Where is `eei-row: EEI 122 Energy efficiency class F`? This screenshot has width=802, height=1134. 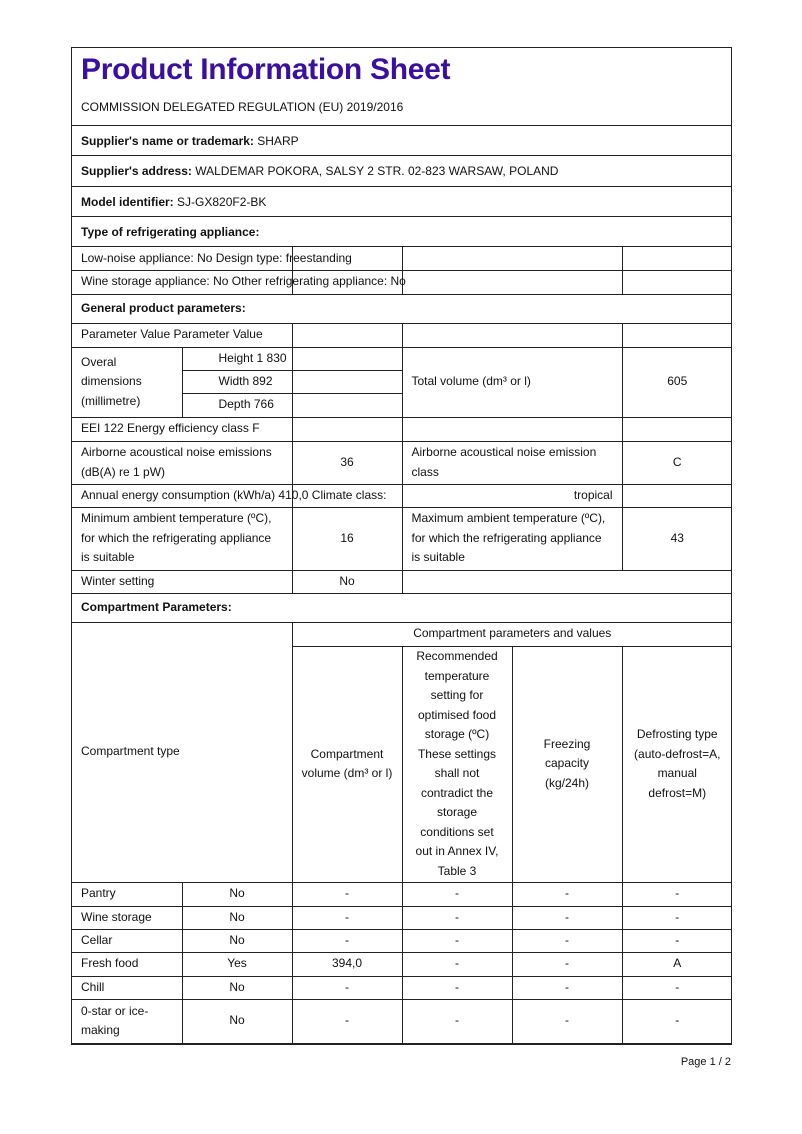
eei-row: EEI 122 Energy efficiency class F is located at coordinates (402, 429).